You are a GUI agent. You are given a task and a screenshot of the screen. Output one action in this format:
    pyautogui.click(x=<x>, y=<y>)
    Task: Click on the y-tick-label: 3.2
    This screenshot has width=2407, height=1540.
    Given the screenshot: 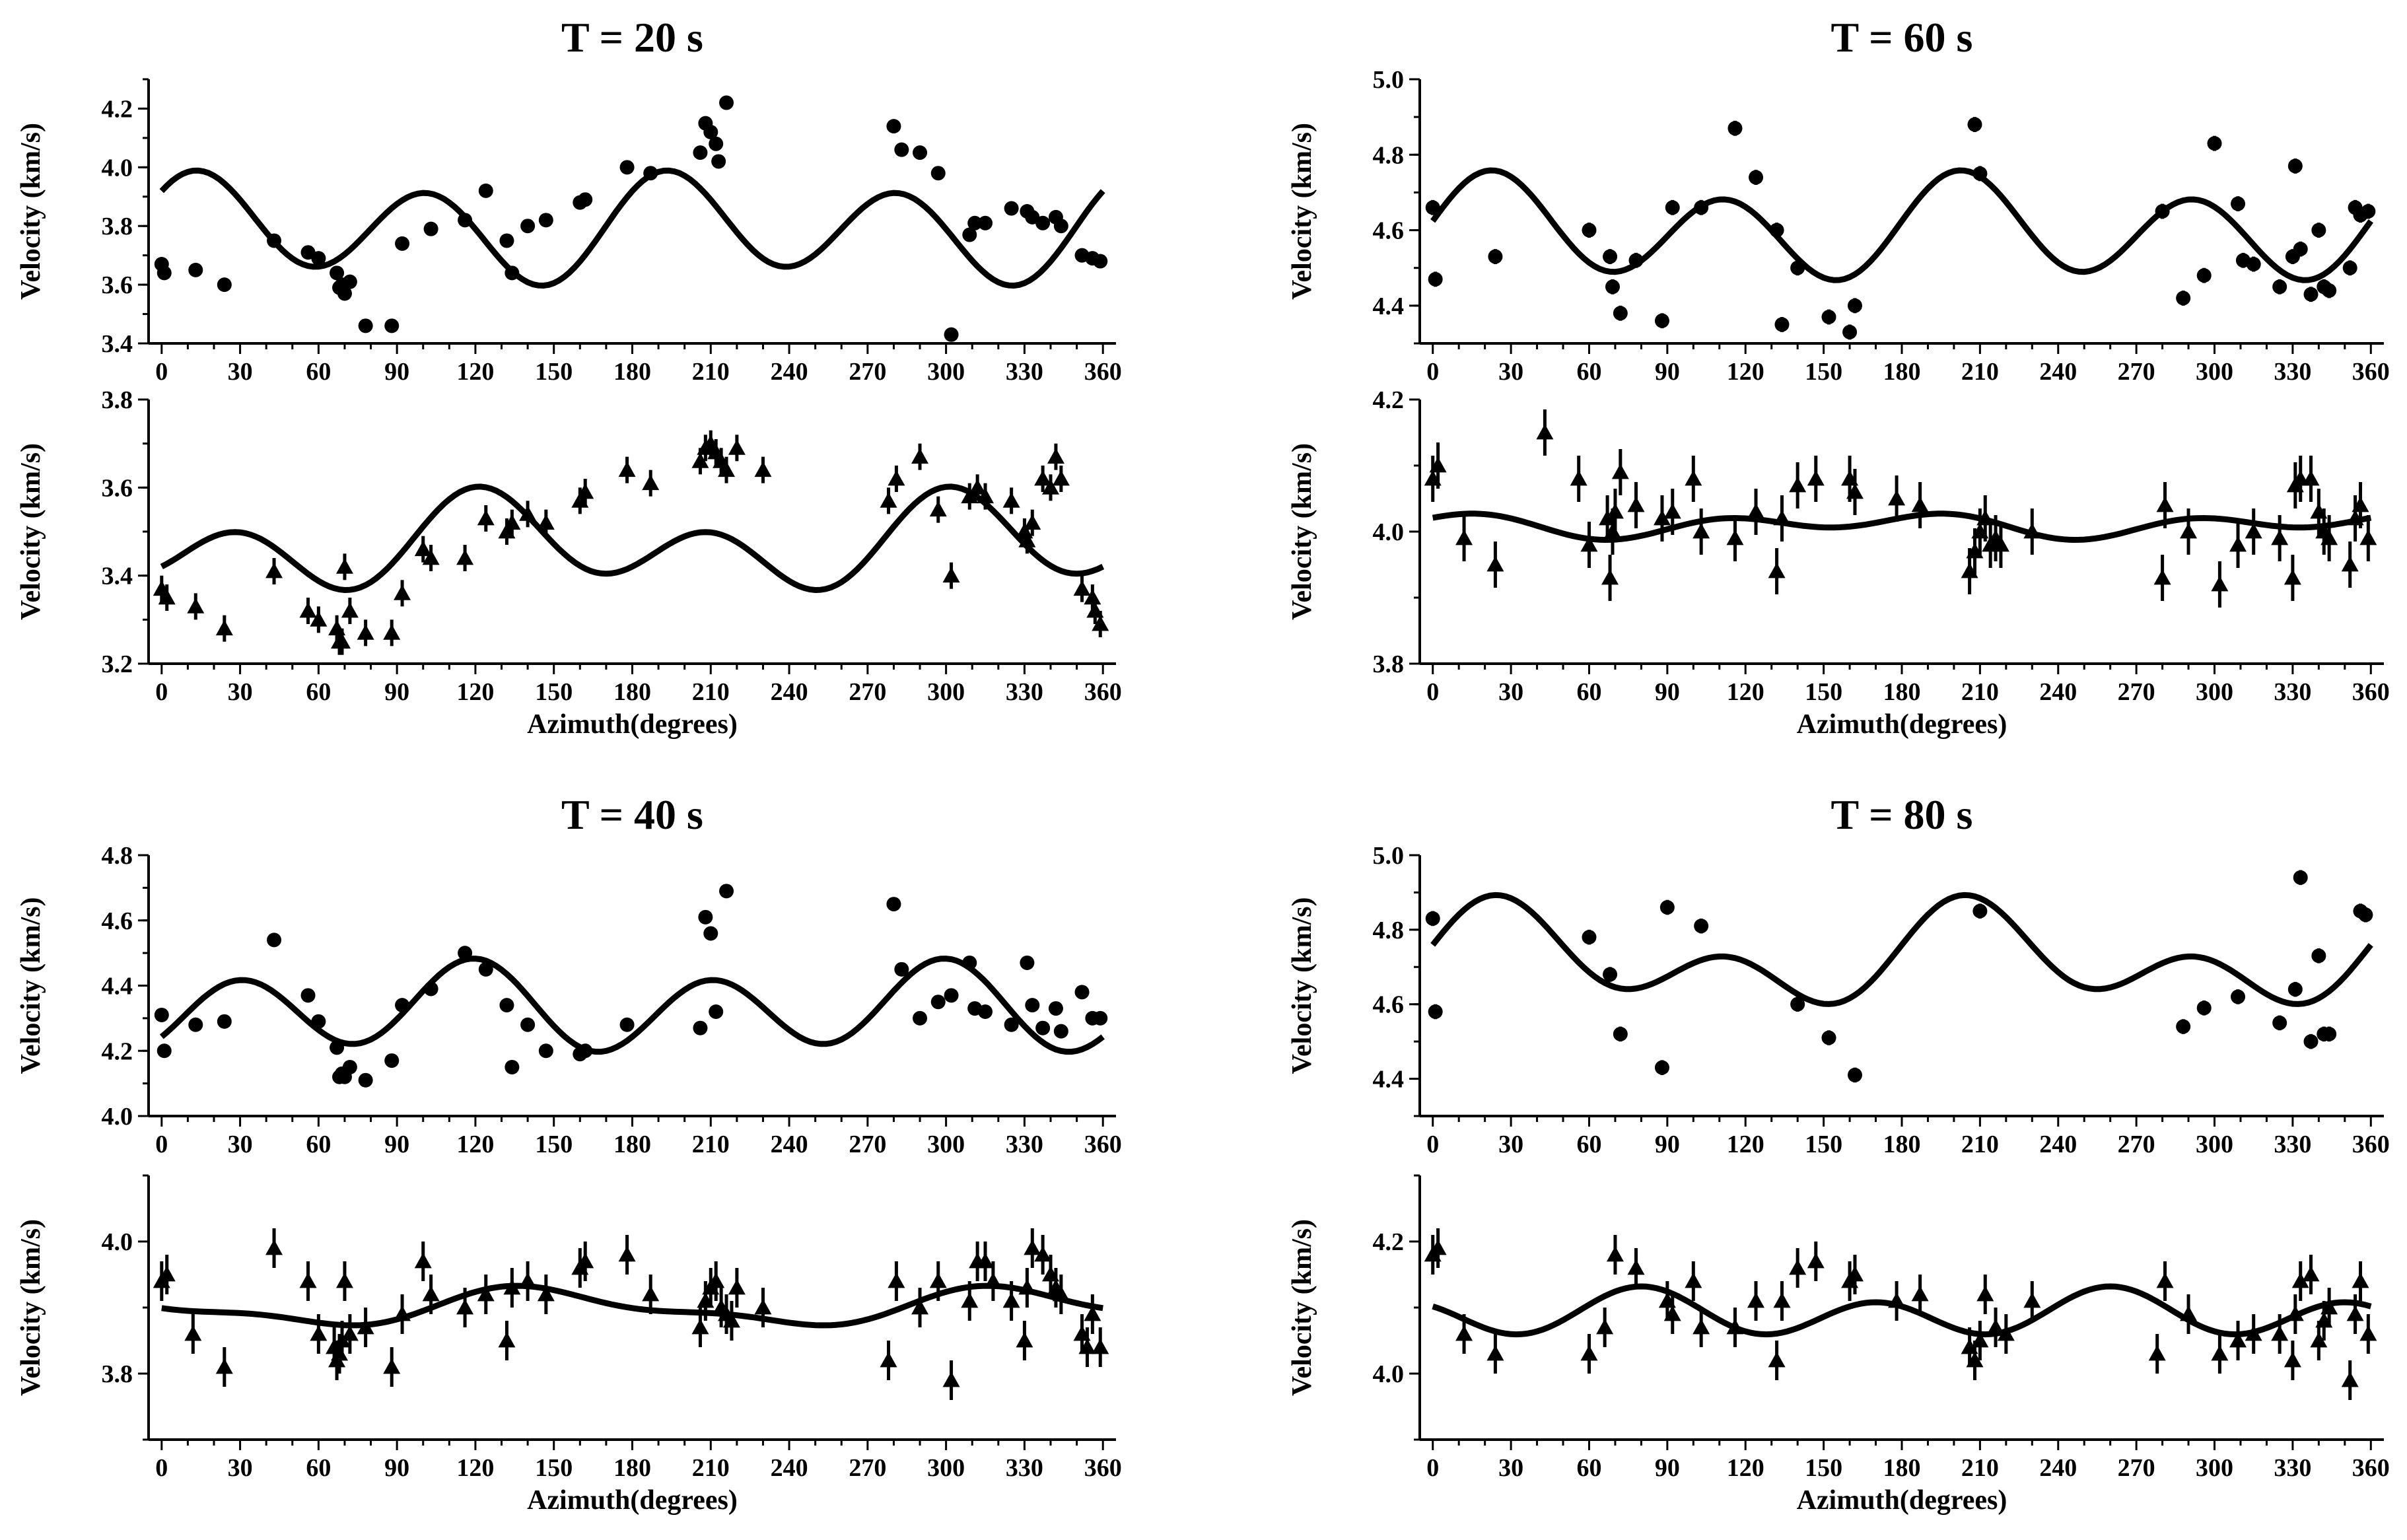 What is the action you would take?
    pyautogui.click(x=117, y=664)
    